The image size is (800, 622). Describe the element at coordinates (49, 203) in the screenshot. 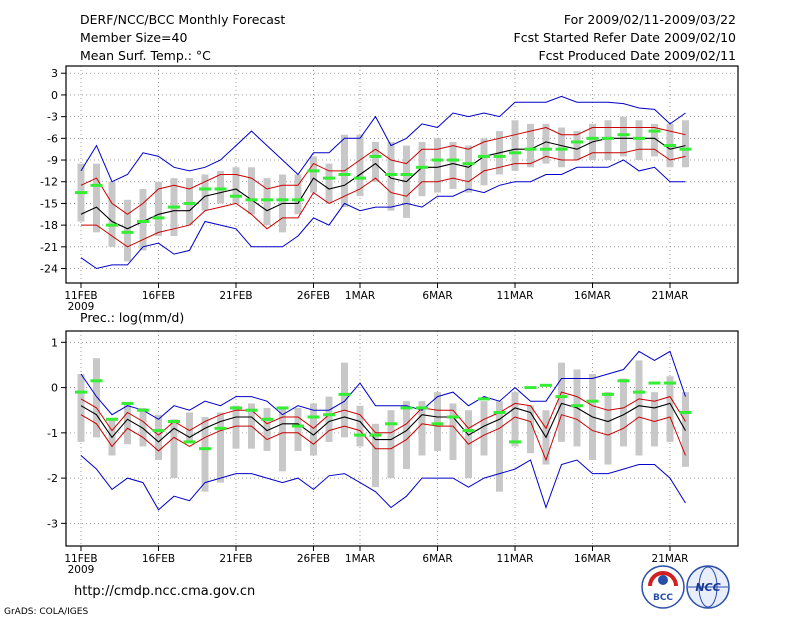

I see `y-tick-label: -15` at that location.